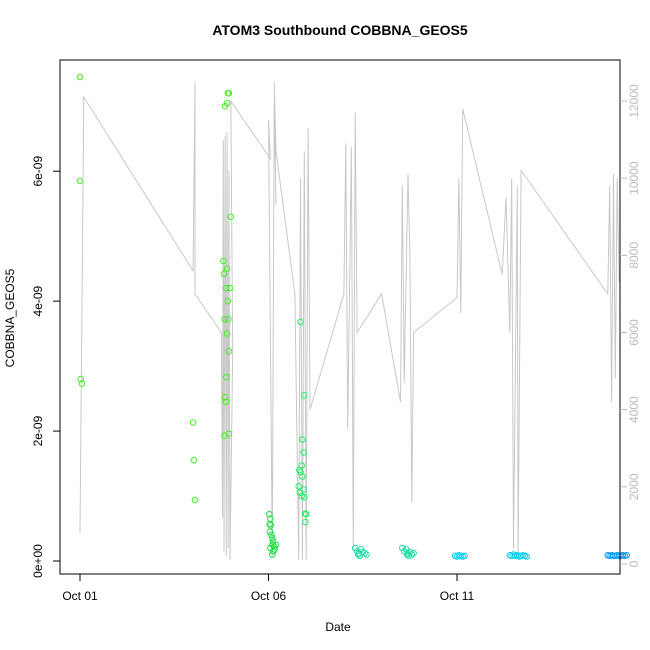 The image size is (650, 650). What do you see at coordinates (38, 561) in the screenshot?
I see `y-tick-label: 0e+00` at bounding box center [38, 561].